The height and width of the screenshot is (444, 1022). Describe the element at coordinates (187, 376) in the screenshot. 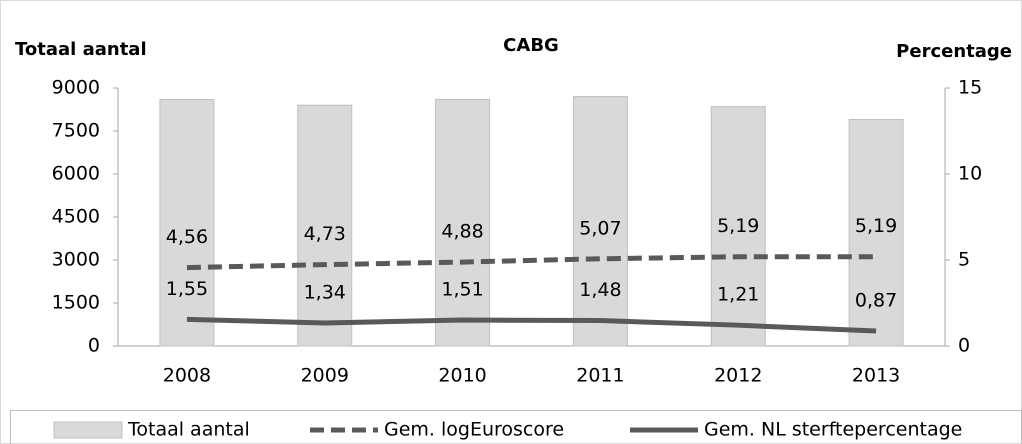

I see `x-tick-label: 2008` at that location.